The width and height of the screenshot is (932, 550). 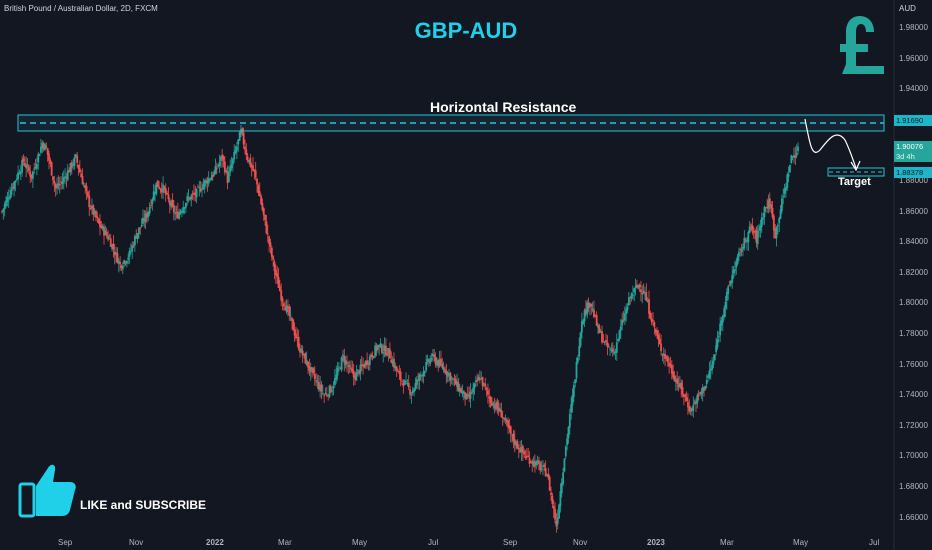 I want to click on pound-sign-icon, so click(x=862, y=45).